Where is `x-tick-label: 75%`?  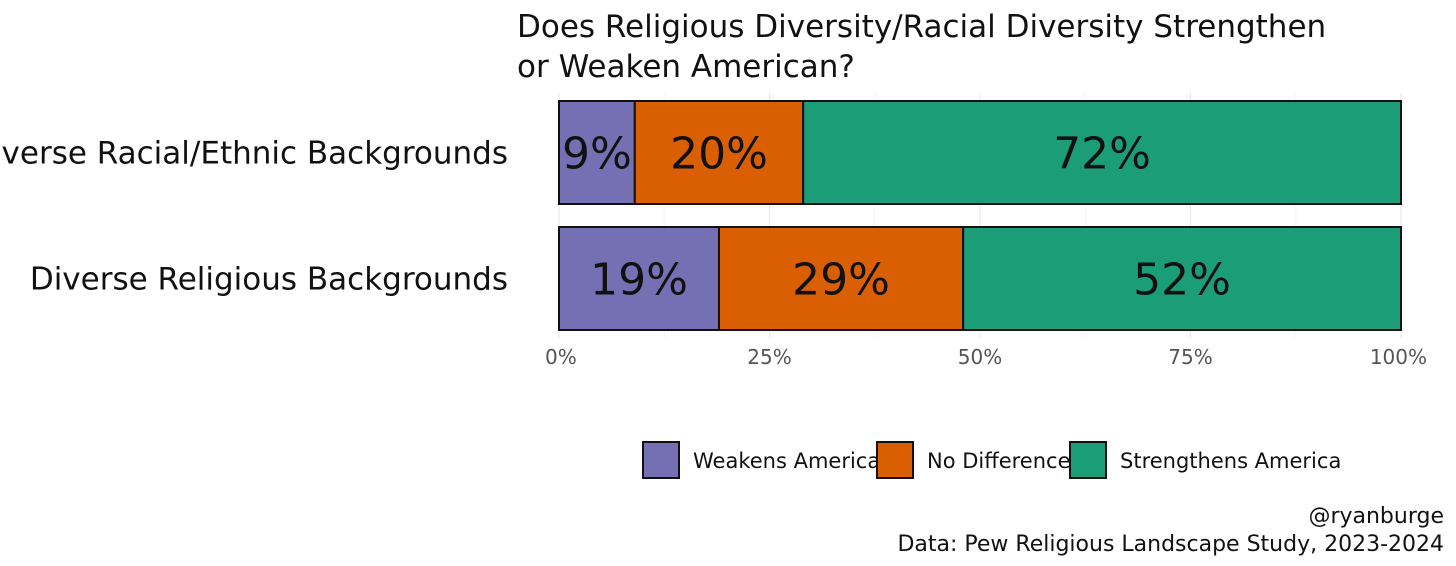
x-tick-label: 75% is located at coordinates (1190, 357).